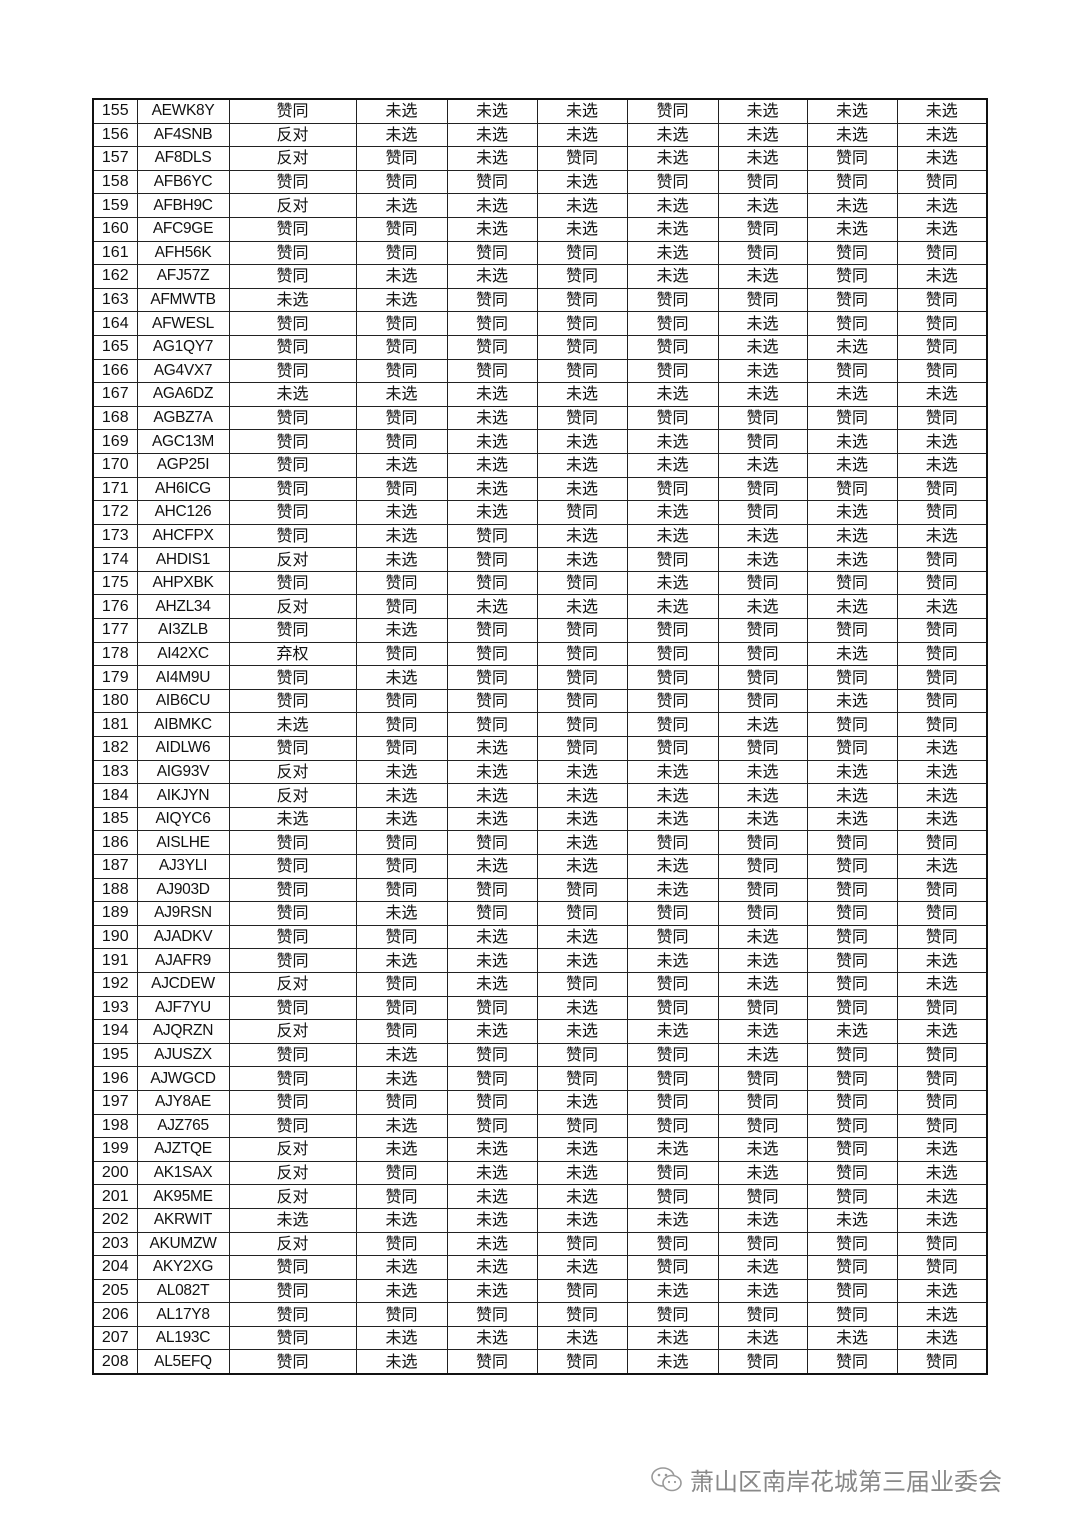 The image size is (1080, 1527). I want to click on vote-cell: 反对, so click(292, 1149).